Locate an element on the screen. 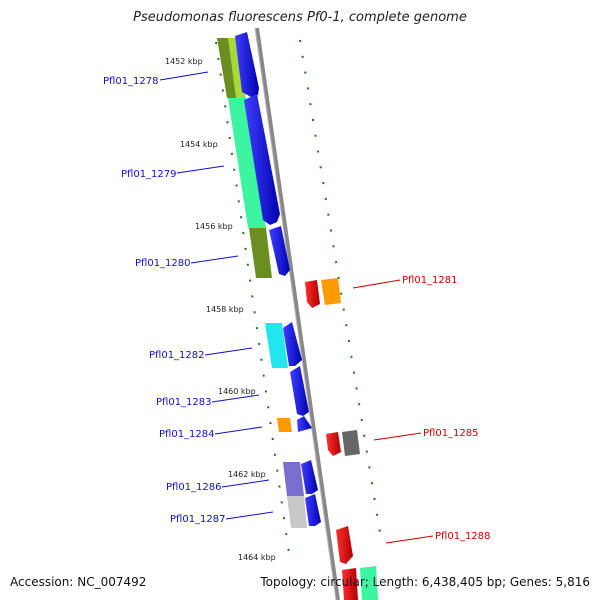 The height and width of the screenshot is (600, 600). cog-bar-next is located at coordinates (369, 583).